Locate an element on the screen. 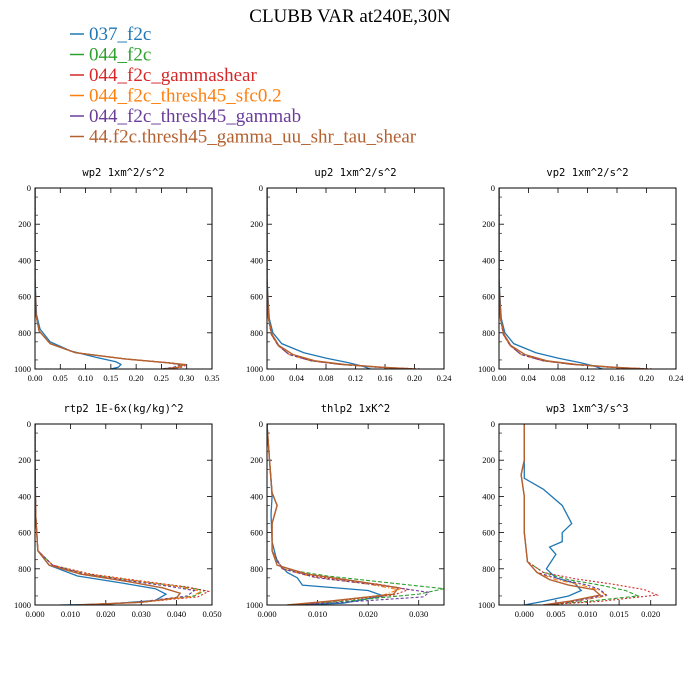 Image resolution: width=700 pixels, height=700 pixels. panel-title: wp2 1xm^2/s^2 is located at coordinates (123, 173).